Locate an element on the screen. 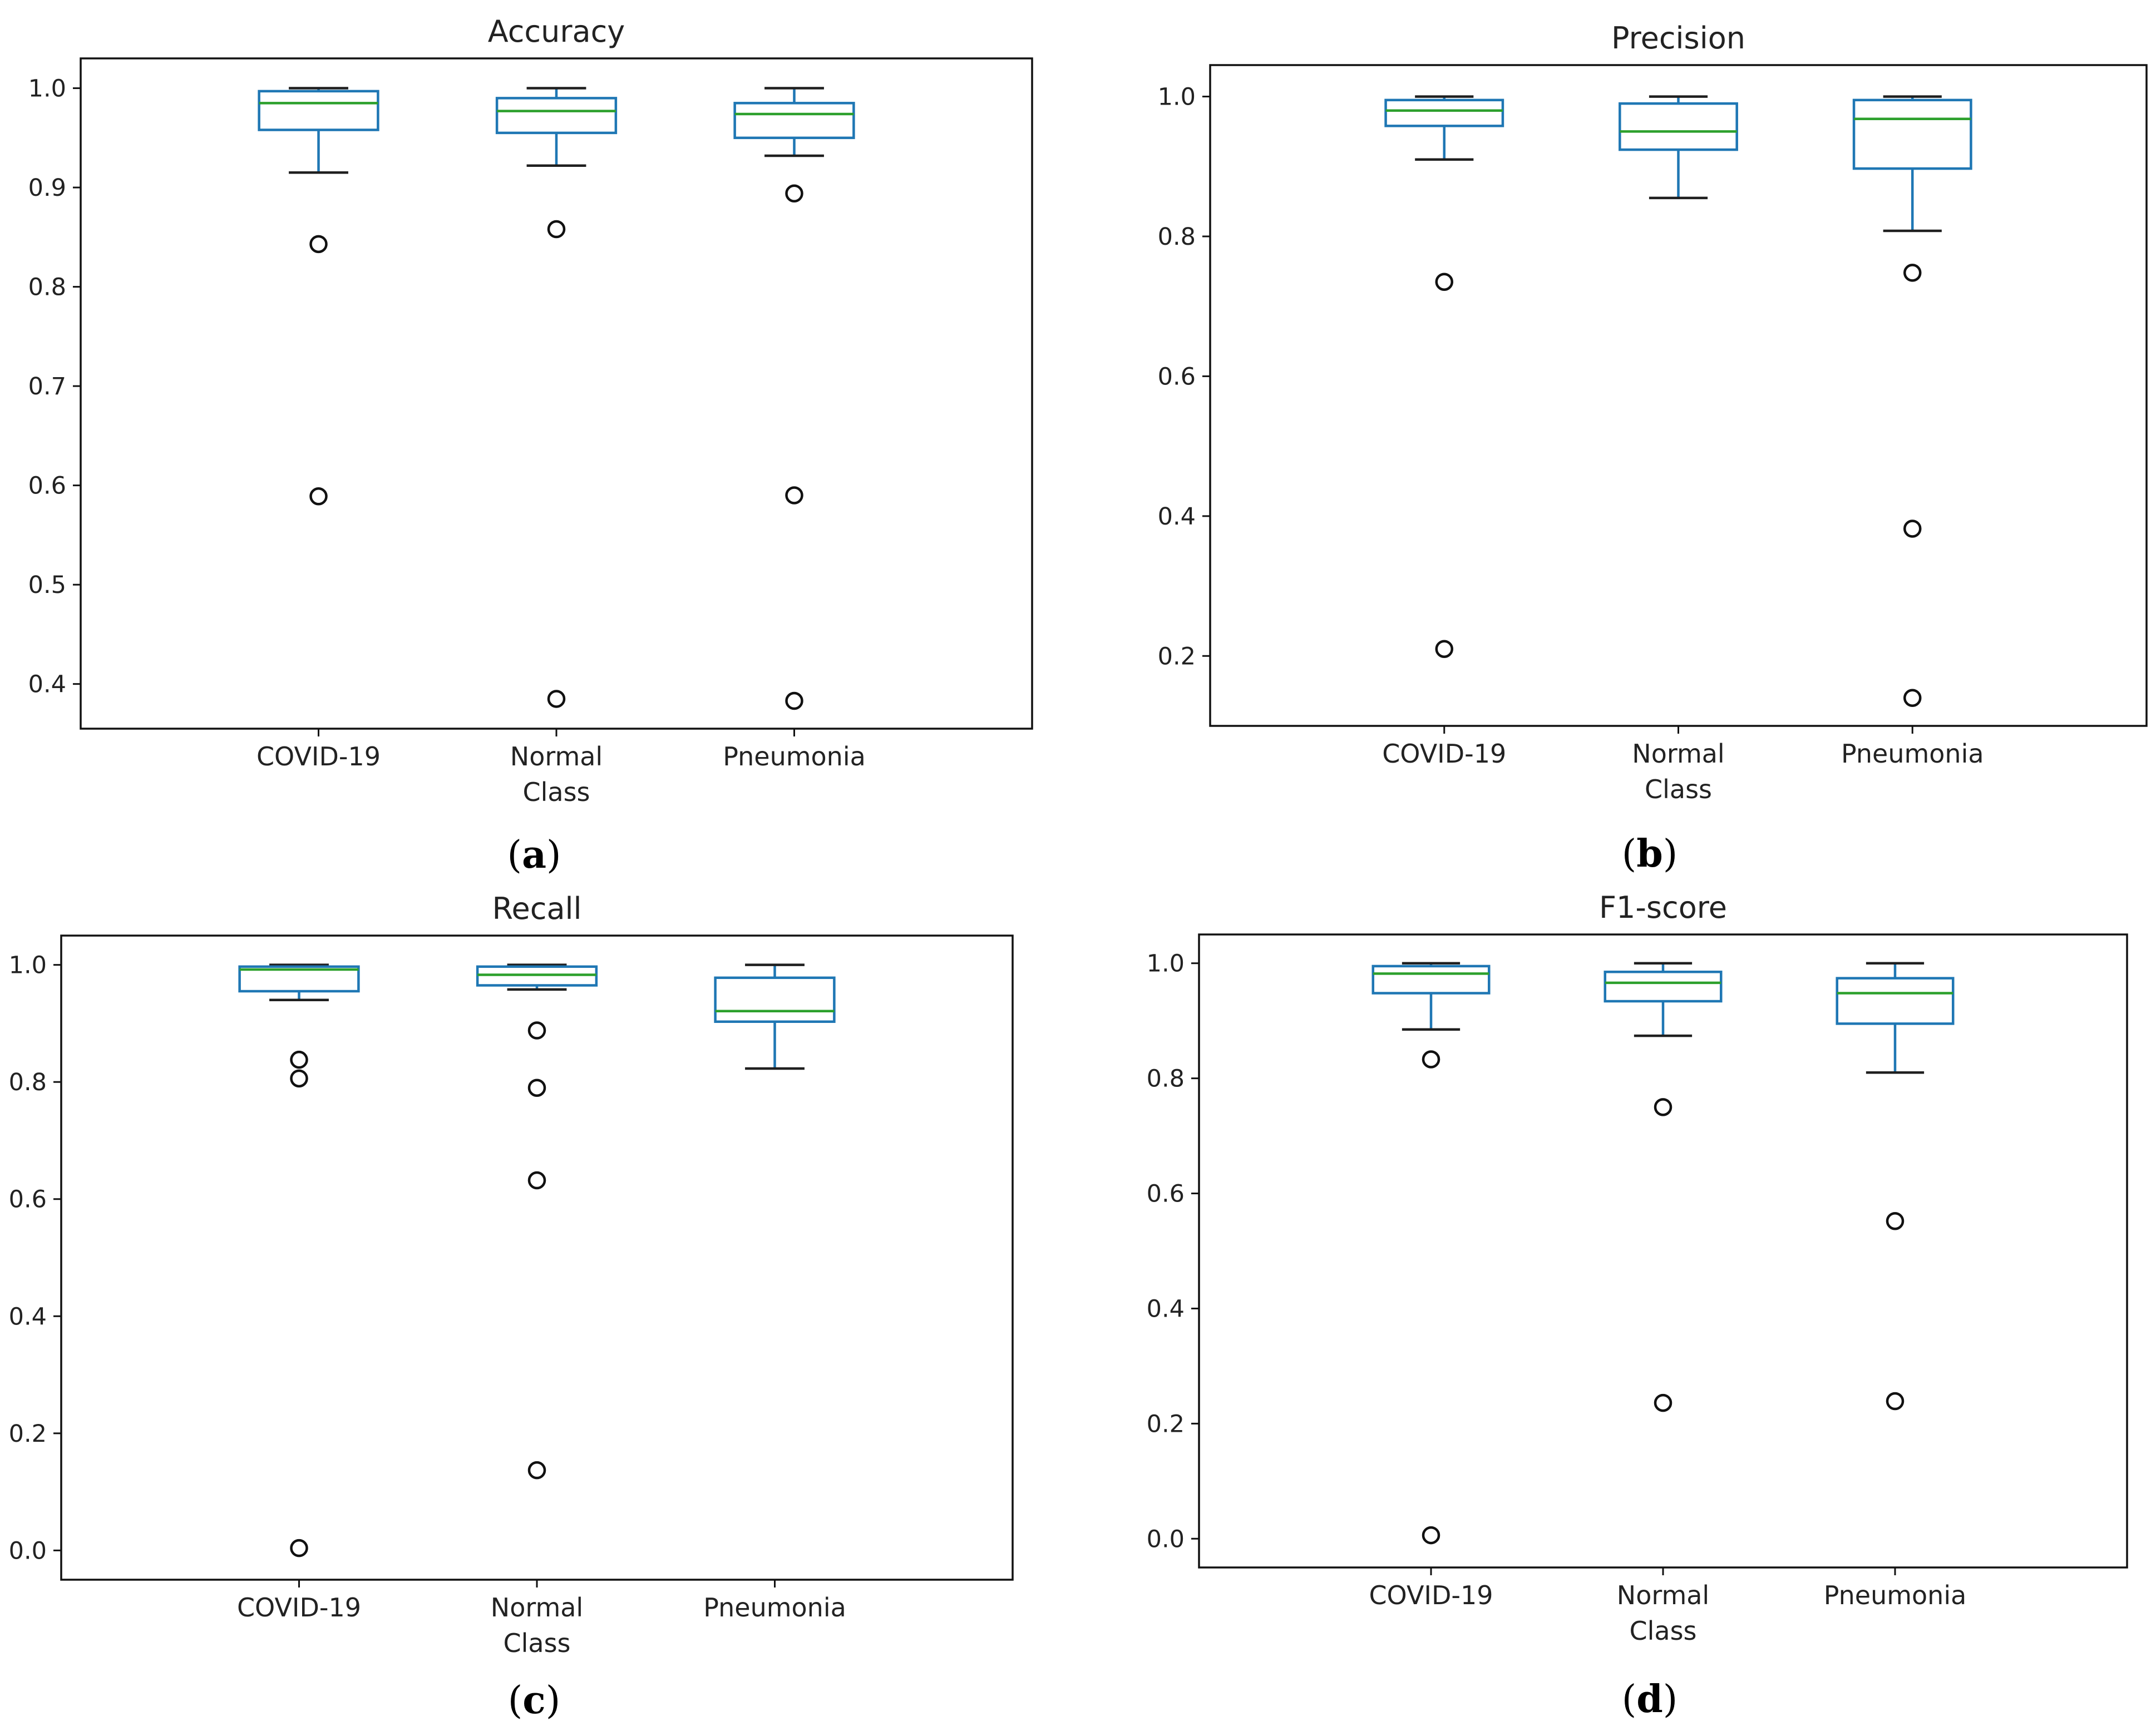 This screenshot has height=1726, width=2156. chart-title: Precision is located at coordinates (1678, 38).